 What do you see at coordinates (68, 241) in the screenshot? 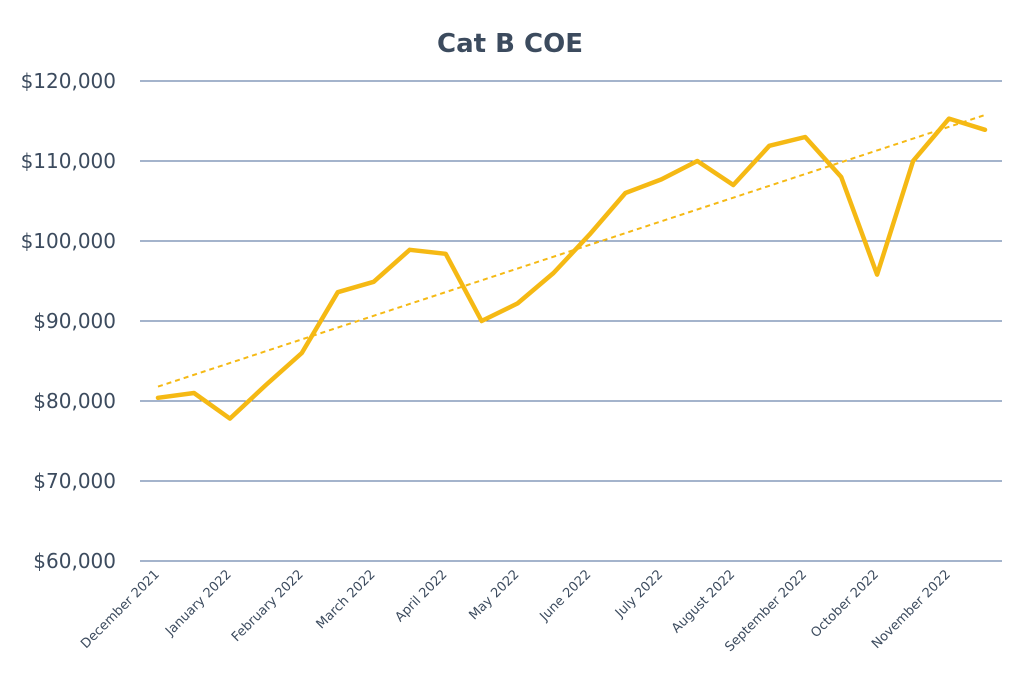
I see `y-tick-label: $100,000` at bounding box center [68, 241].